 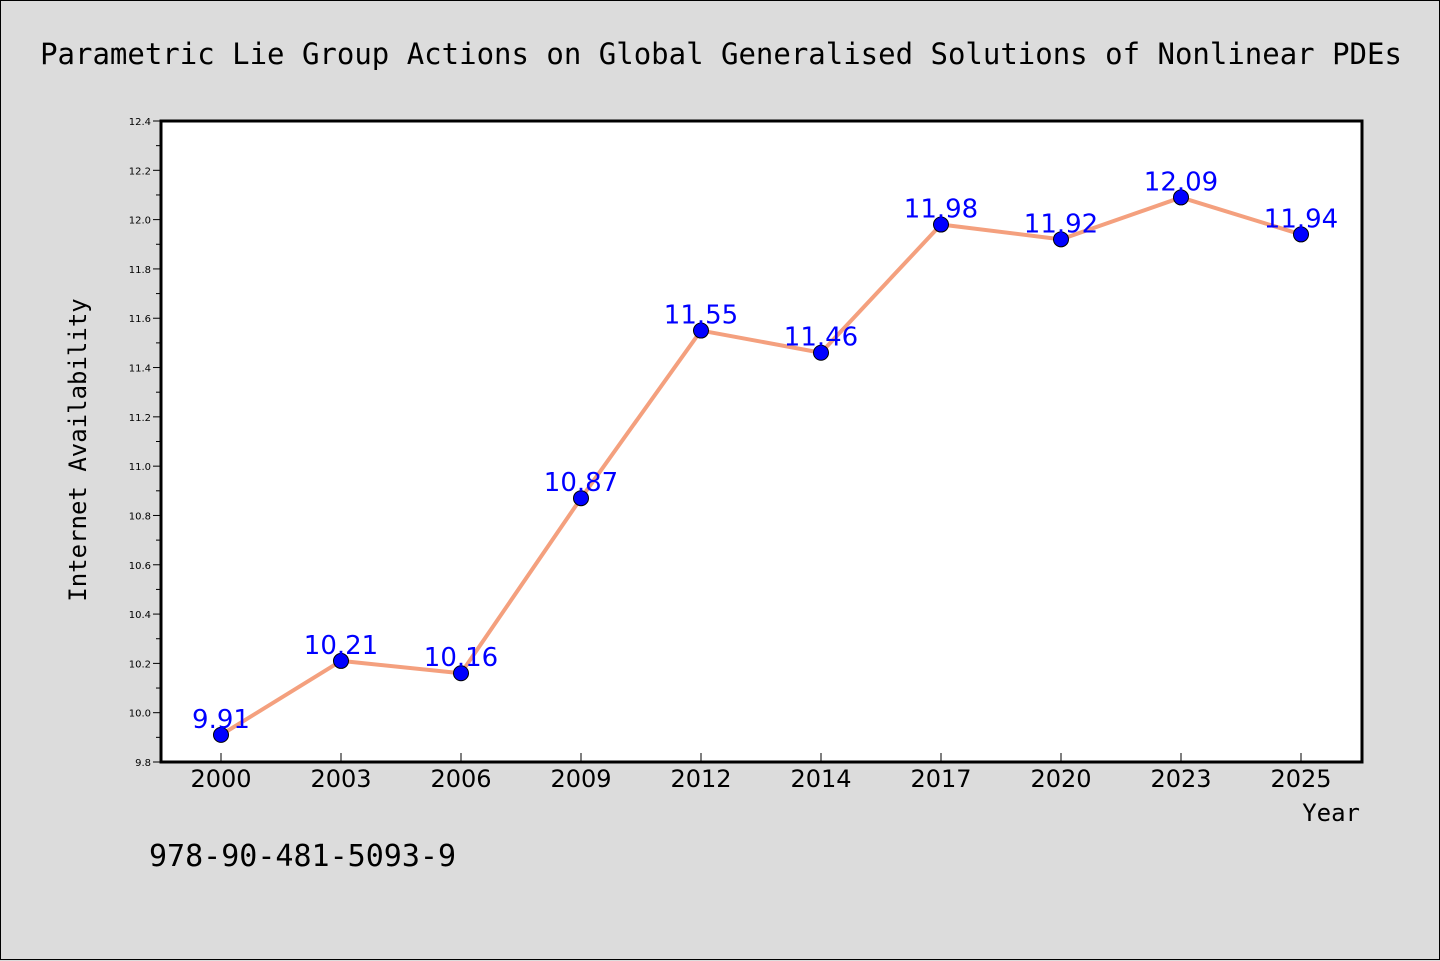 I want to click on x-axis-label: Year, so click(x=1331, y=813).